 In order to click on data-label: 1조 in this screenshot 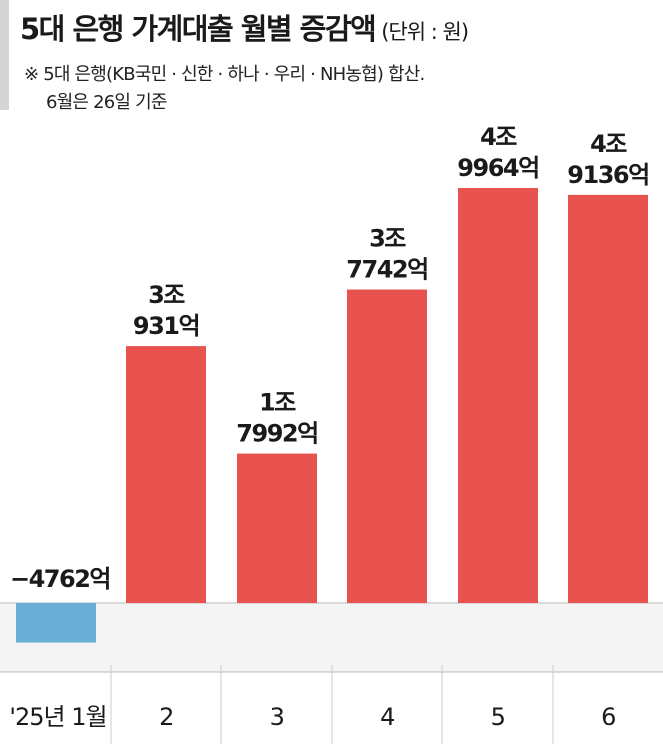, I will do `click(277, 403)`.